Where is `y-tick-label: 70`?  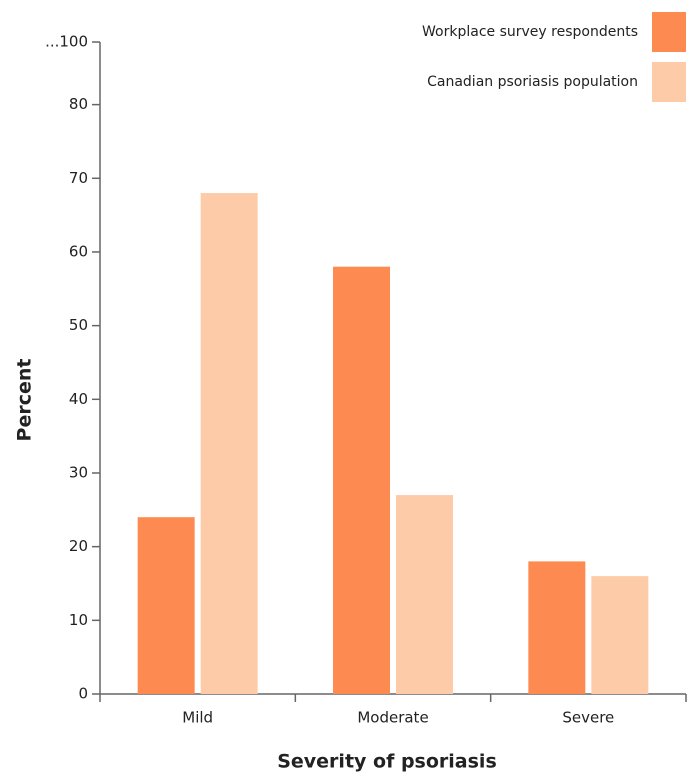 y-tick-label: 70 is located at coordinates (78, 178).